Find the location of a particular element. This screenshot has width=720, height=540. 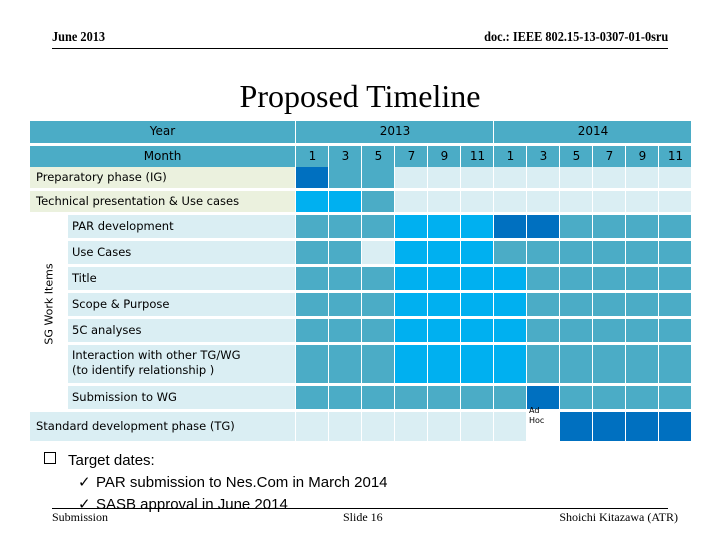

footer-author: Shoichi Kitazawa (ATR) is located at coordinates (618, 517).